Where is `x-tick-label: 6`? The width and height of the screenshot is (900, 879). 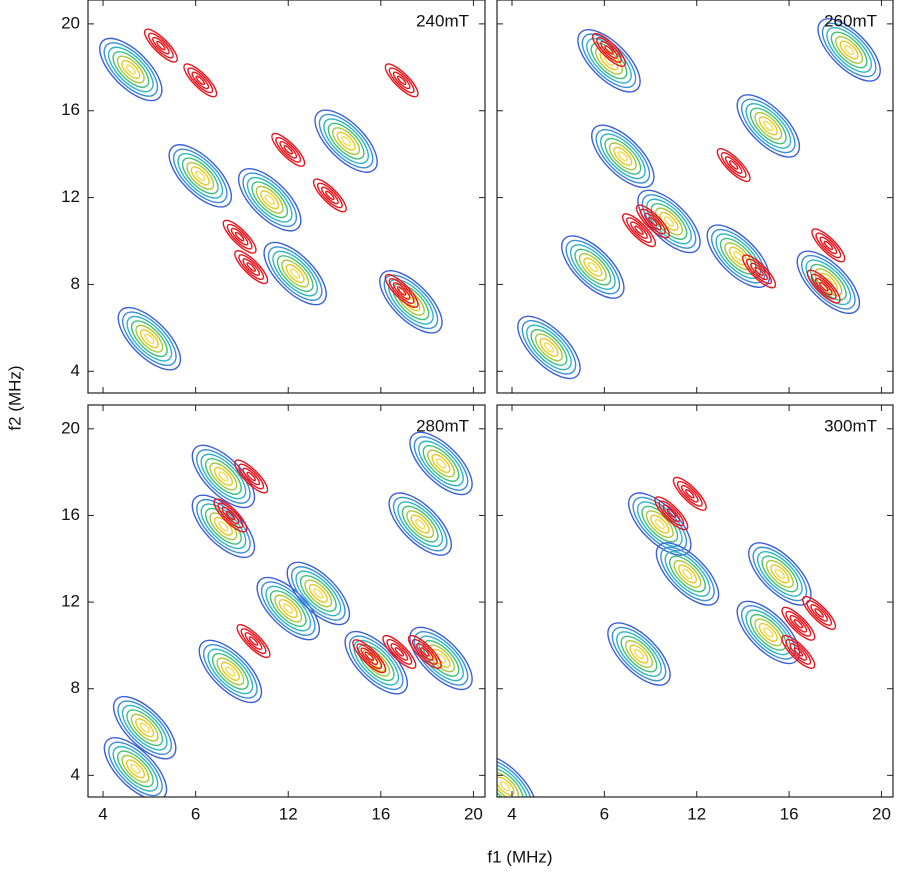 x-tick-label: 6 is located at coordinates (604, 813).